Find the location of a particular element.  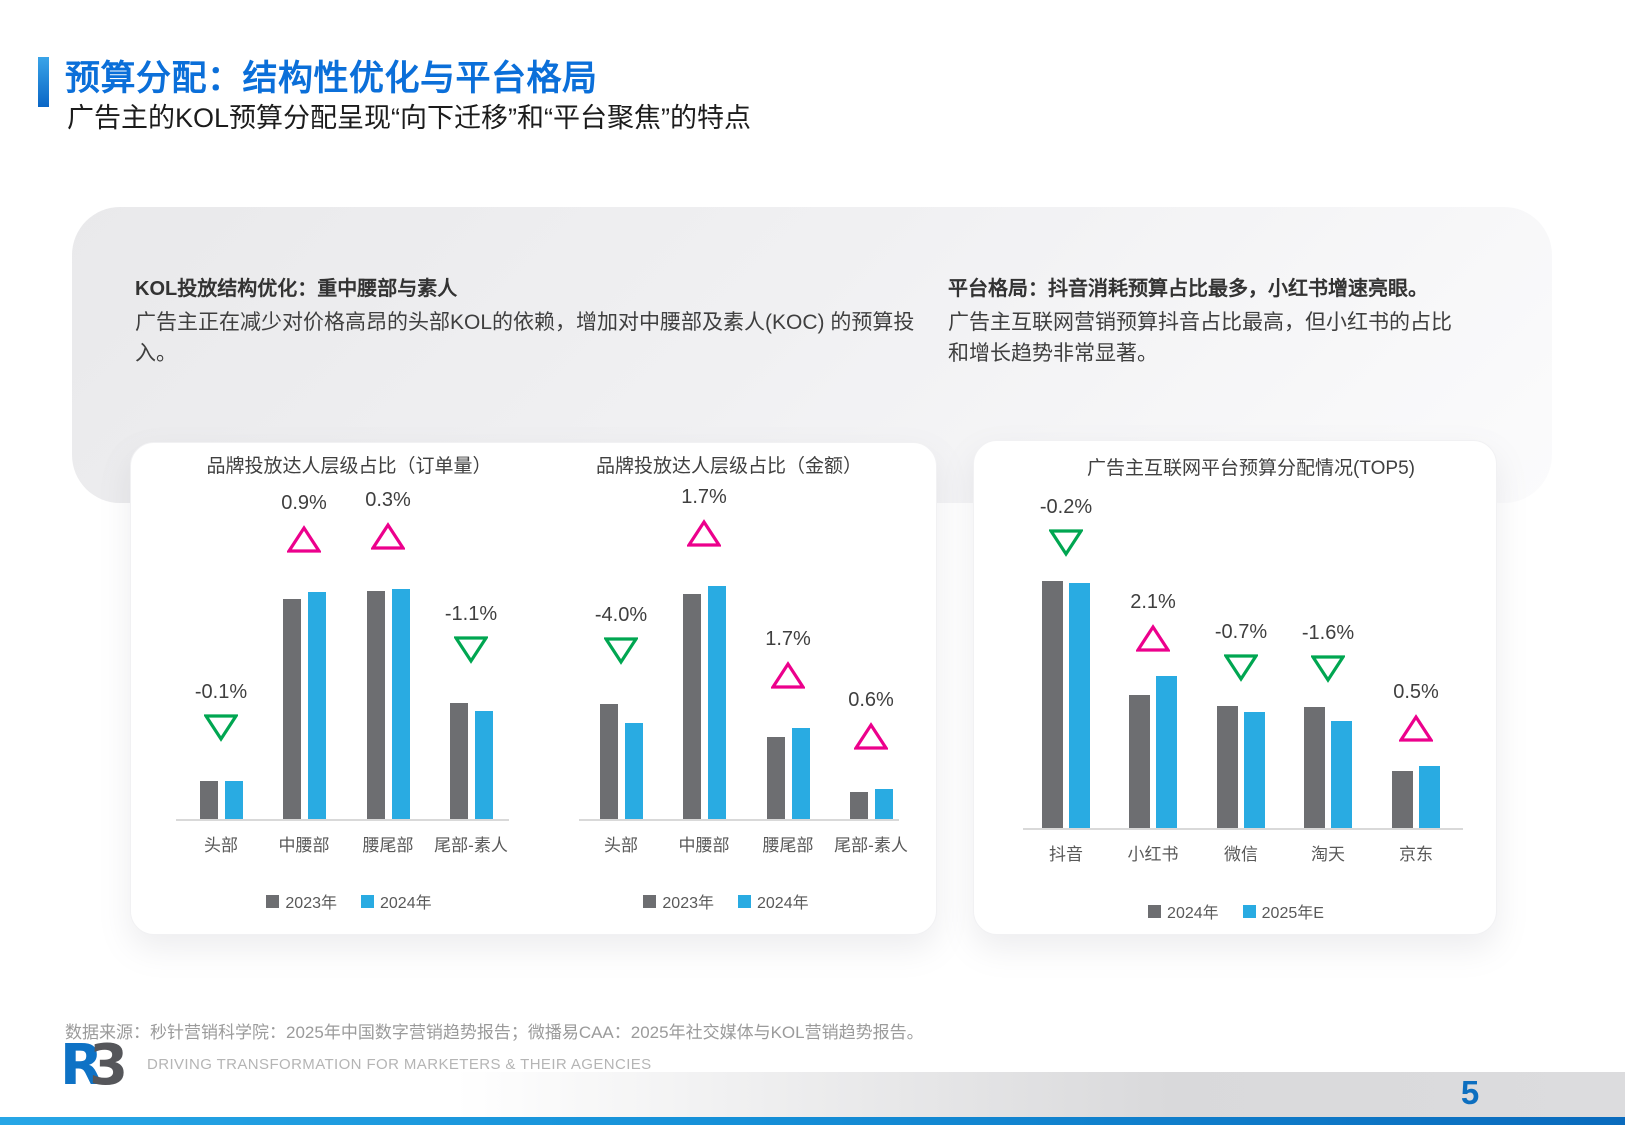

delta-value-label: -1.1% is located at coordinates (471, 614).